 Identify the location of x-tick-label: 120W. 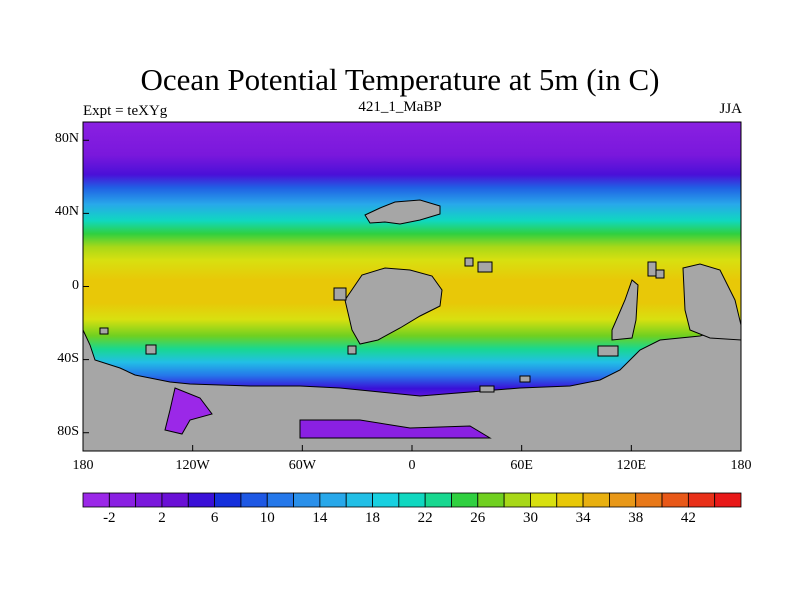
(192, 465).